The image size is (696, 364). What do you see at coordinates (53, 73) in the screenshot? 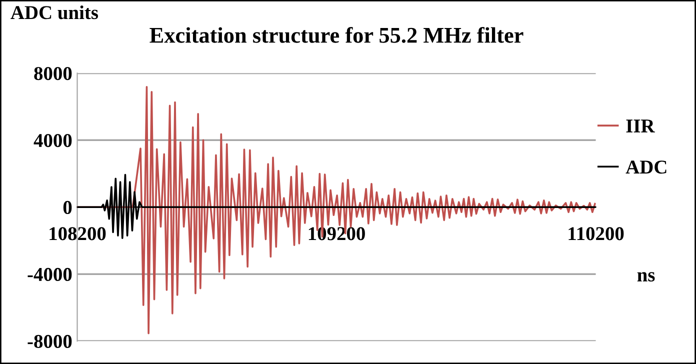
I see `y-tick-label: 8000` at bounding box center [53, 73].